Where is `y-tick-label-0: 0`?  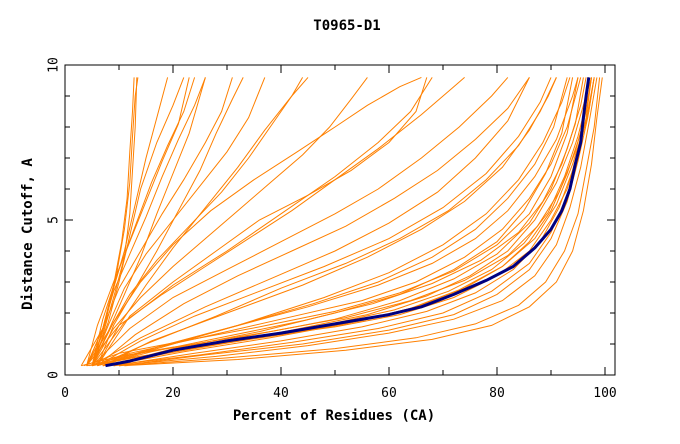
y-tick-label-0: 0 is located at coordinates (54, 375).